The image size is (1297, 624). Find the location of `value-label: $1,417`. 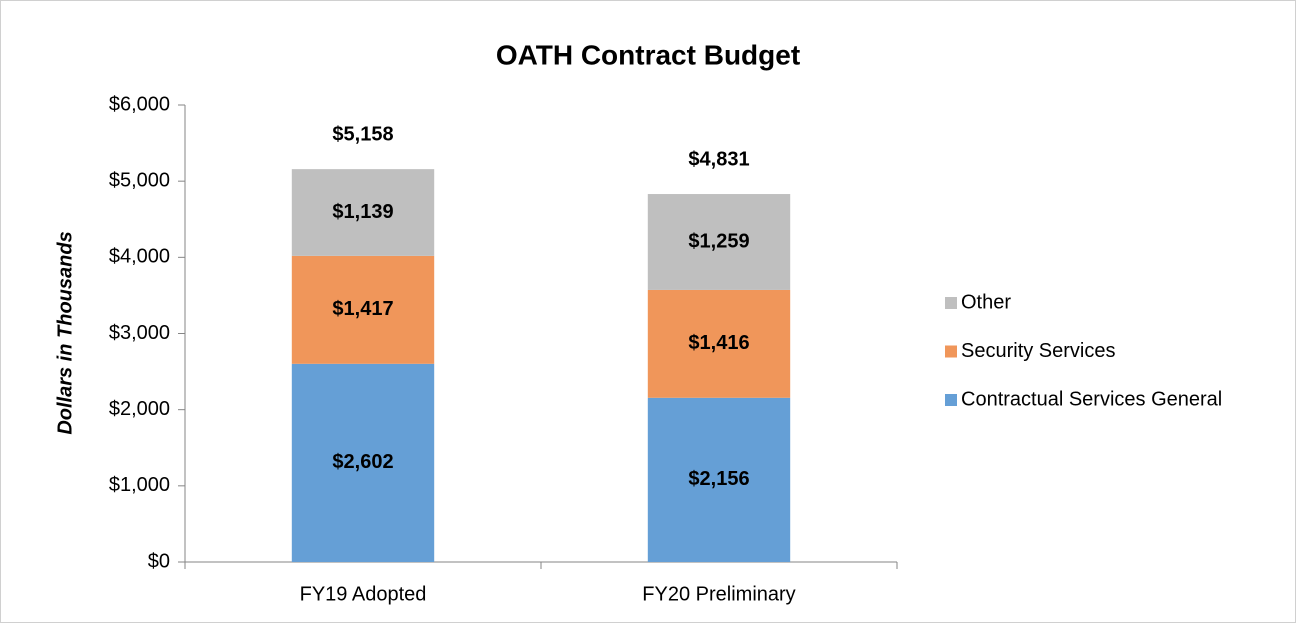

value-label: $1,417 is located at coordinates (362, 309).